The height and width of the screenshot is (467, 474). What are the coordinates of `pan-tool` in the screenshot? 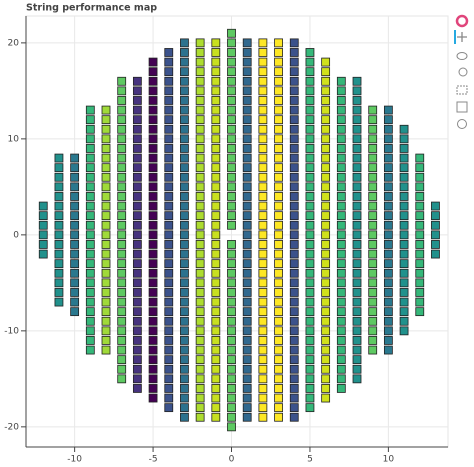 It's located at (462, 37).